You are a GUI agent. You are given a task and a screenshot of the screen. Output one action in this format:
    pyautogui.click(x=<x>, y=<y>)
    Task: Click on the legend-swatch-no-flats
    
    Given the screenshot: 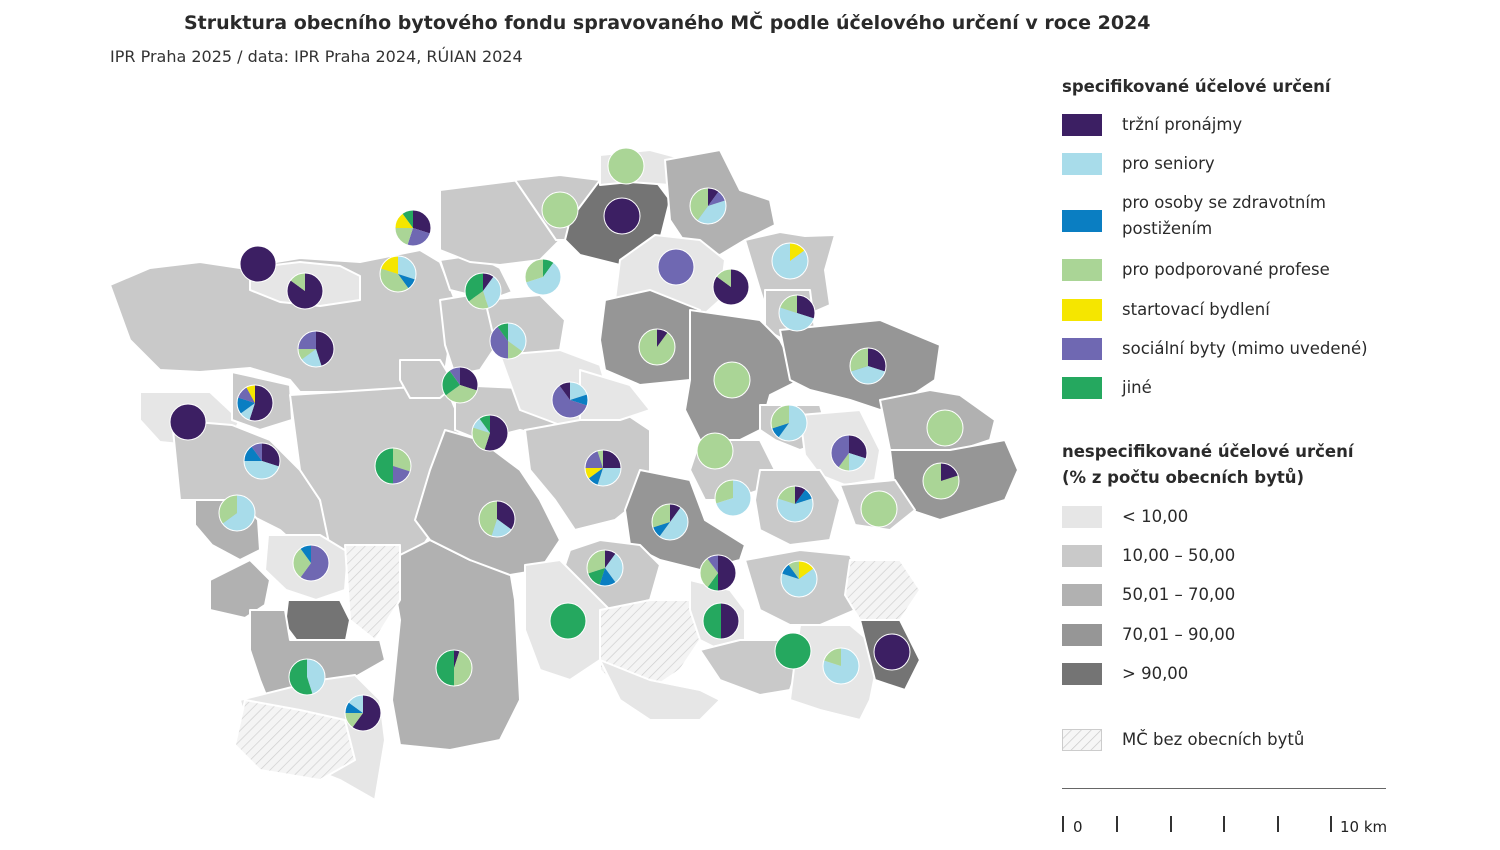 What is the action you would take?
    pyautogui.click(x=1082, y=740)
    